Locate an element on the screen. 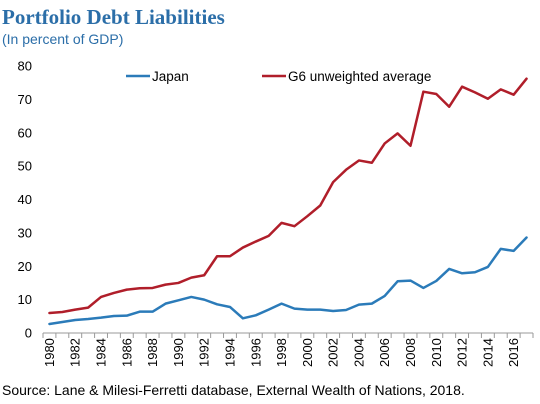 The image size is (540, 404). y-tick-label: 10 is located at coordinates (25, 299).